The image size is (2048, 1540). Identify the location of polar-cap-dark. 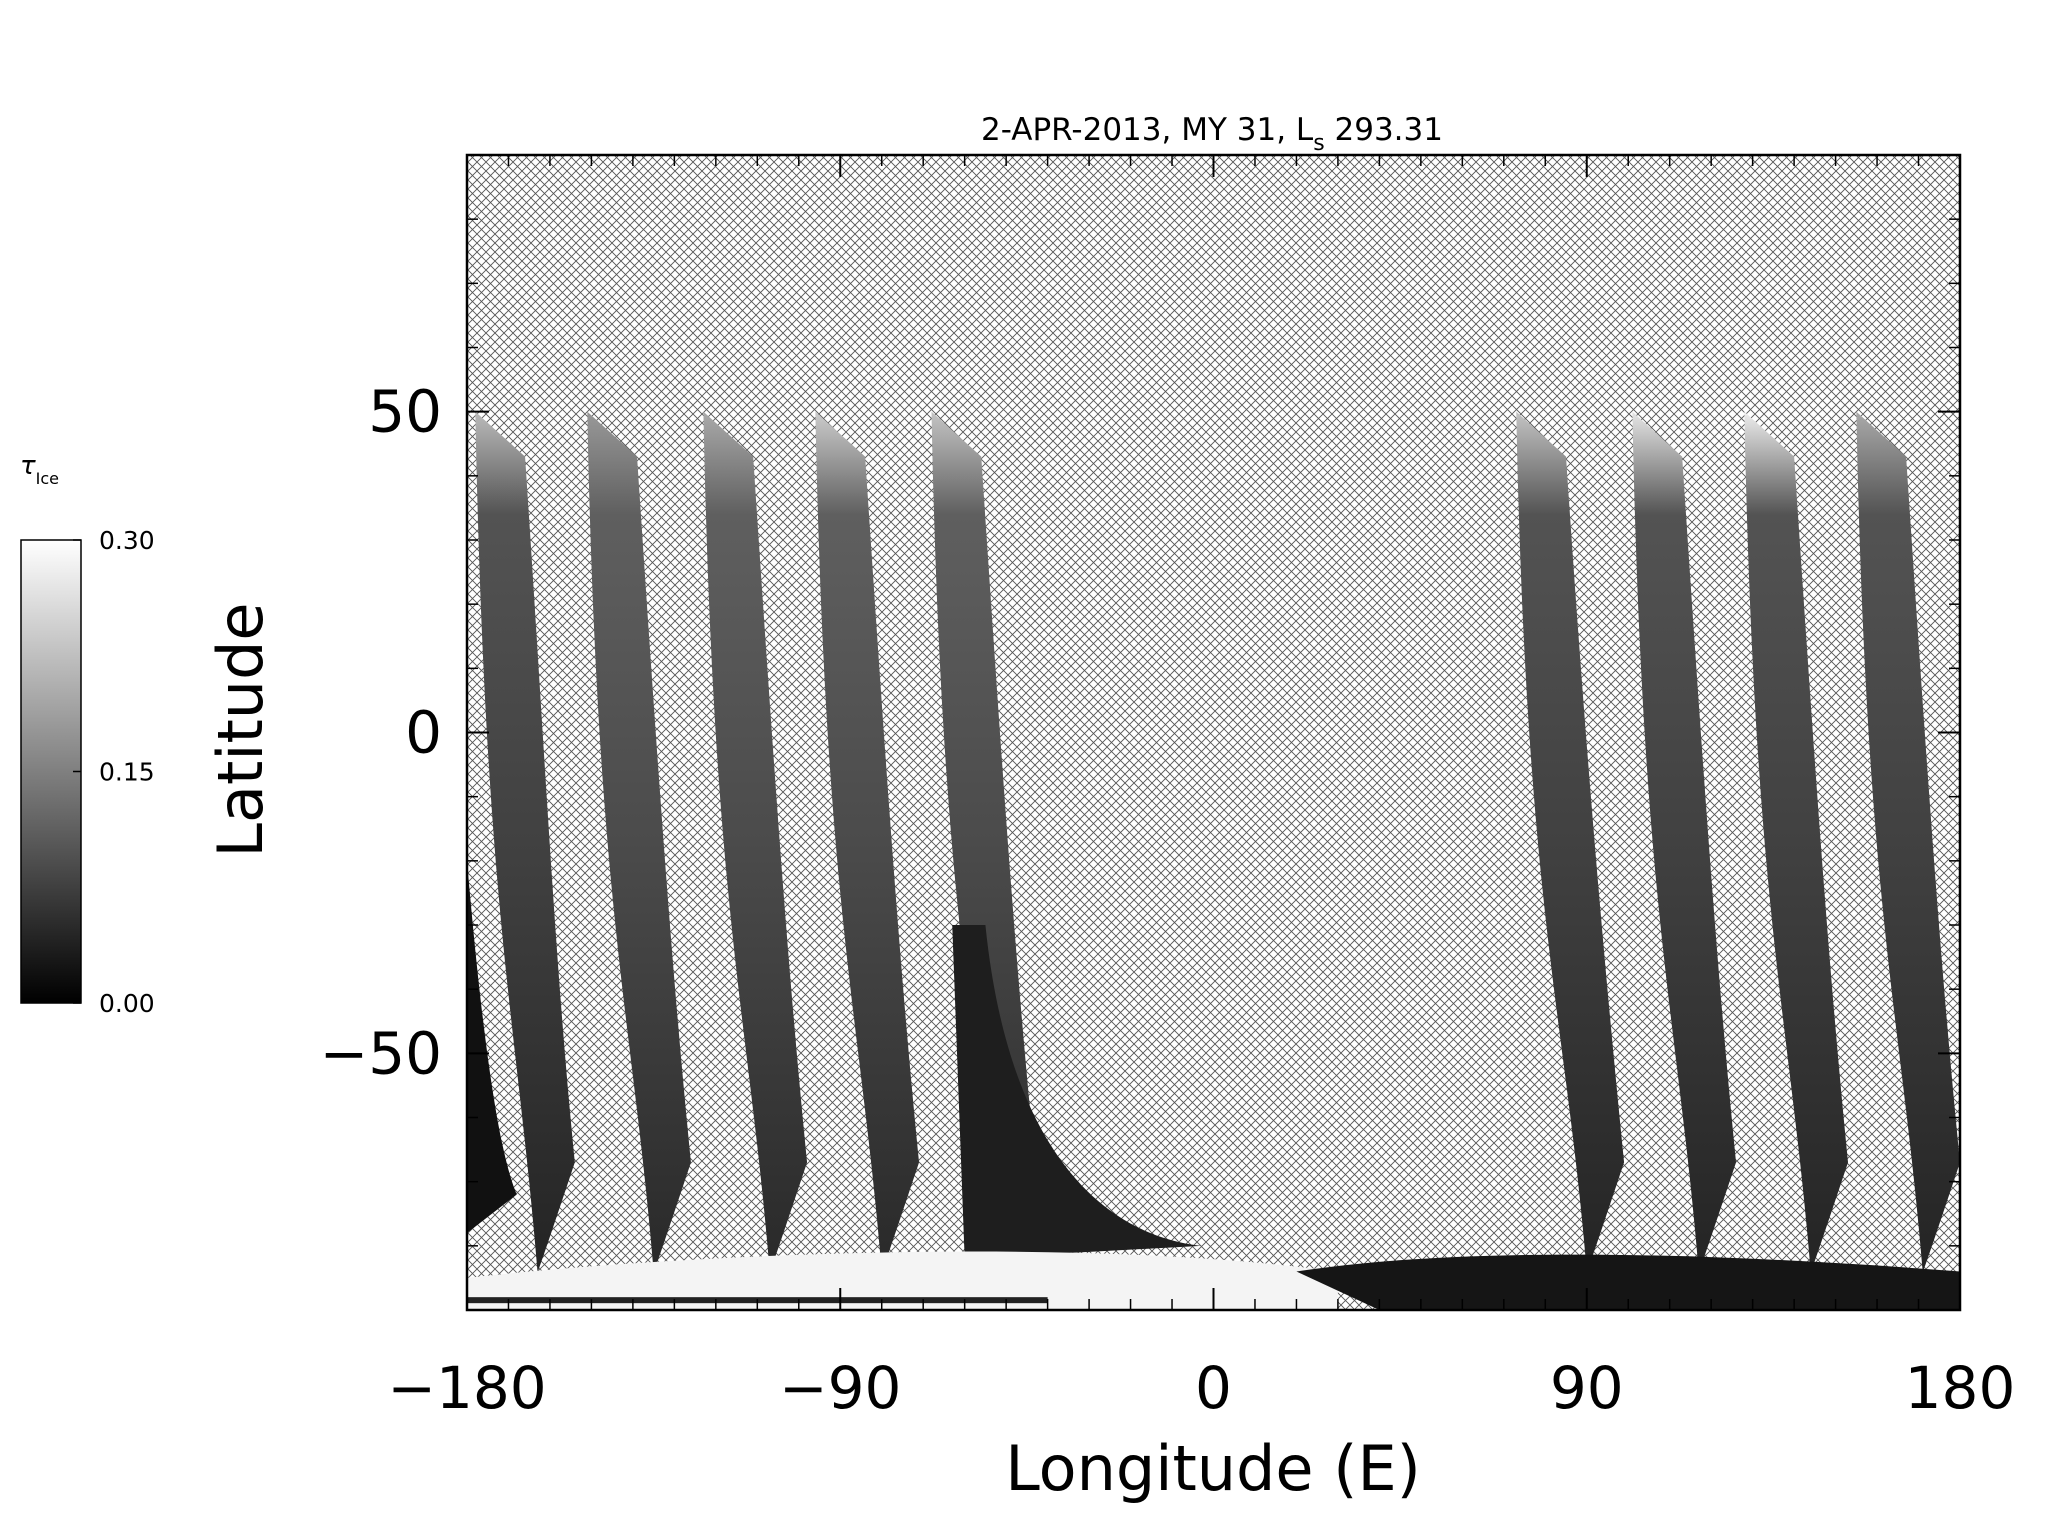
(1628, 1282).